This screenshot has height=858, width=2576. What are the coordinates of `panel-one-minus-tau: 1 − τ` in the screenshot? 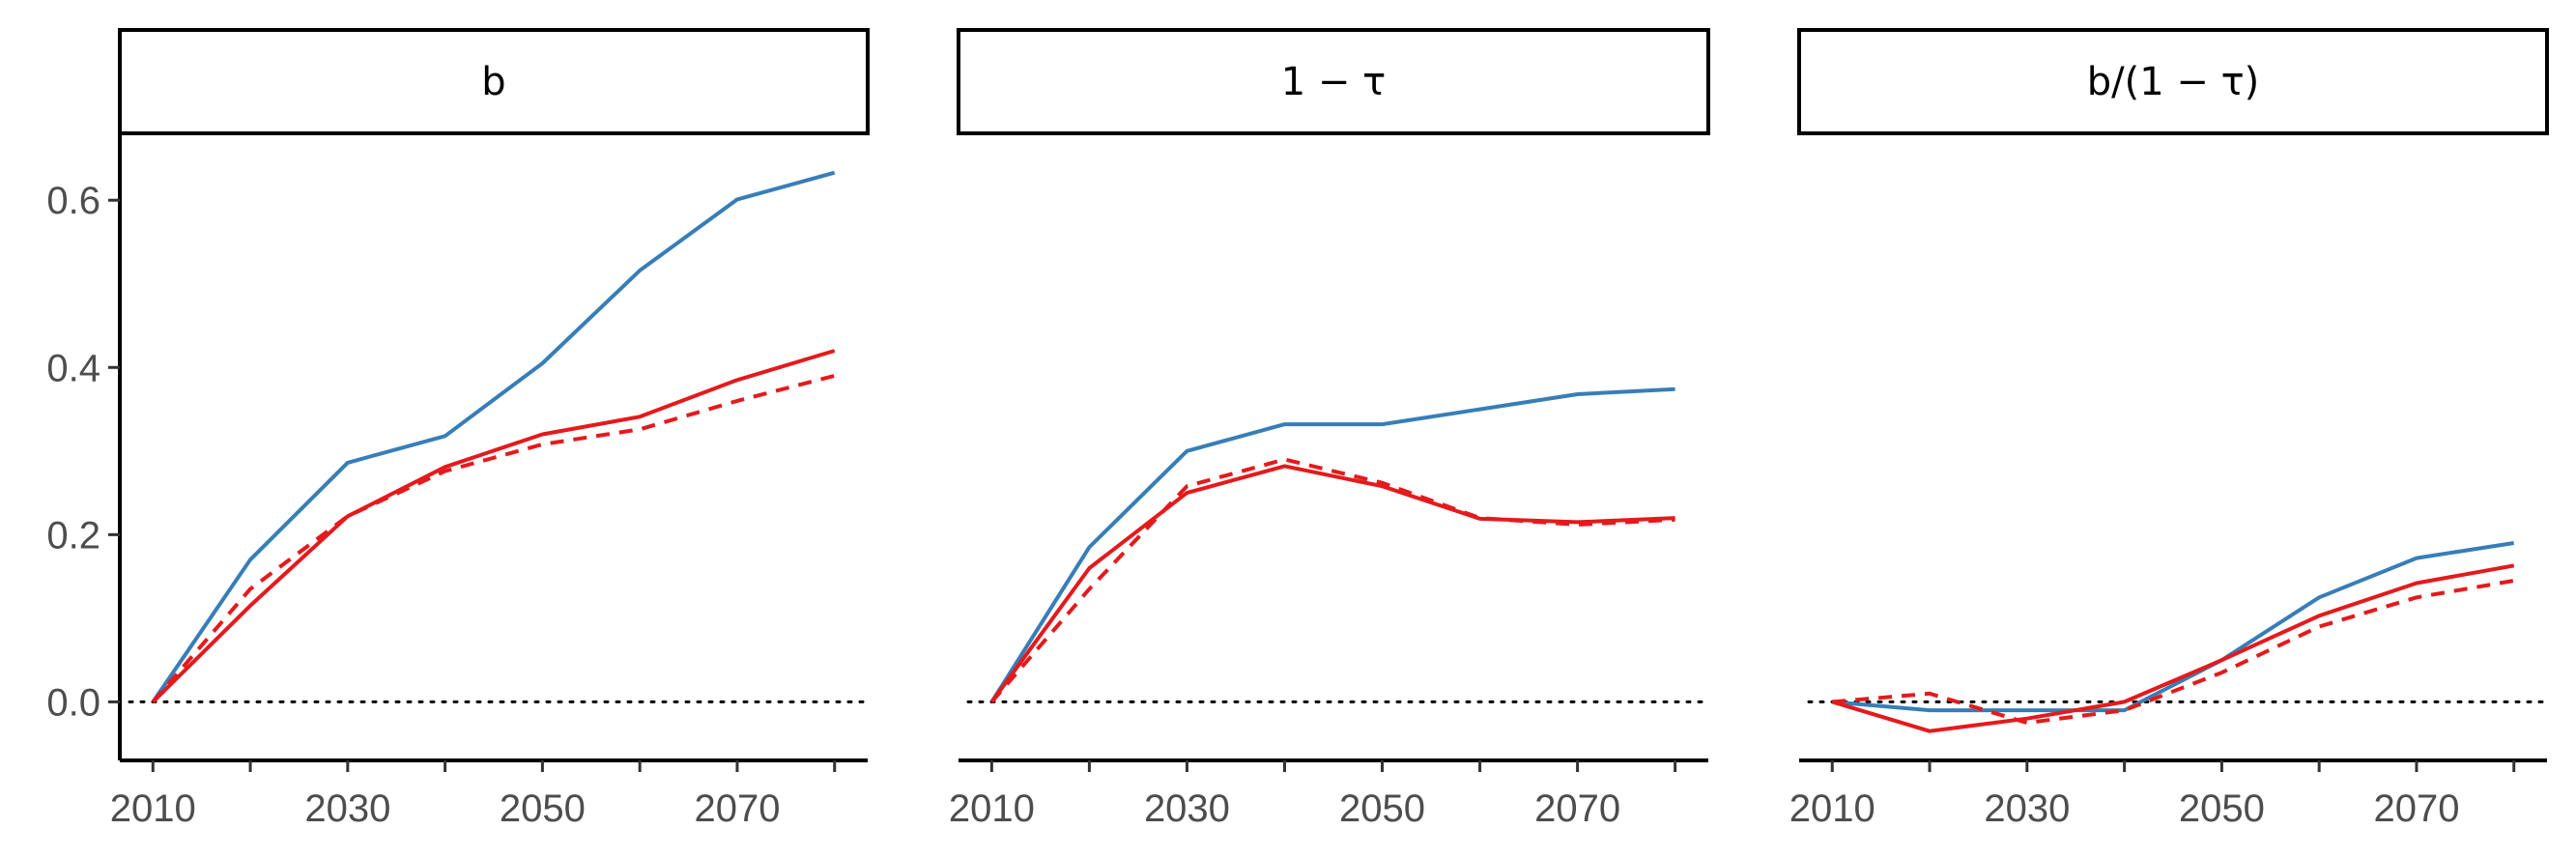 It's located at (1334, 81).